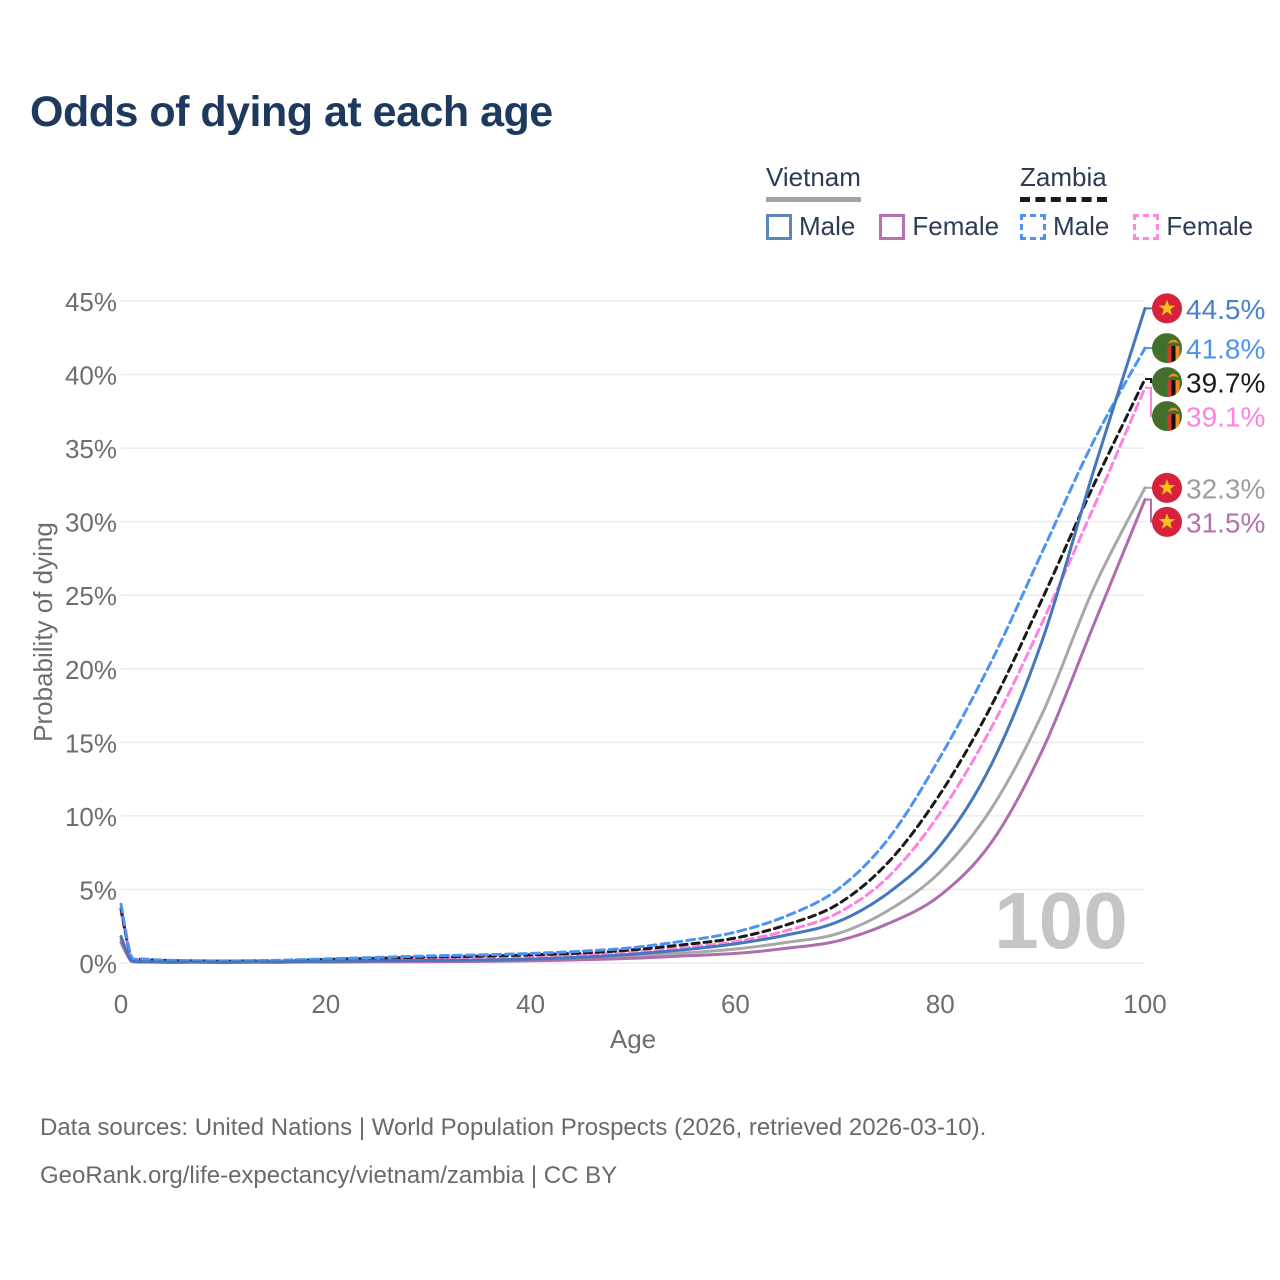 The height and width of the screenshot is (1280, 1280). Describe the element at coordinates (813, 177) in the screenshot. I see `legend-country-label-vietnam: Vietnam` at that location.